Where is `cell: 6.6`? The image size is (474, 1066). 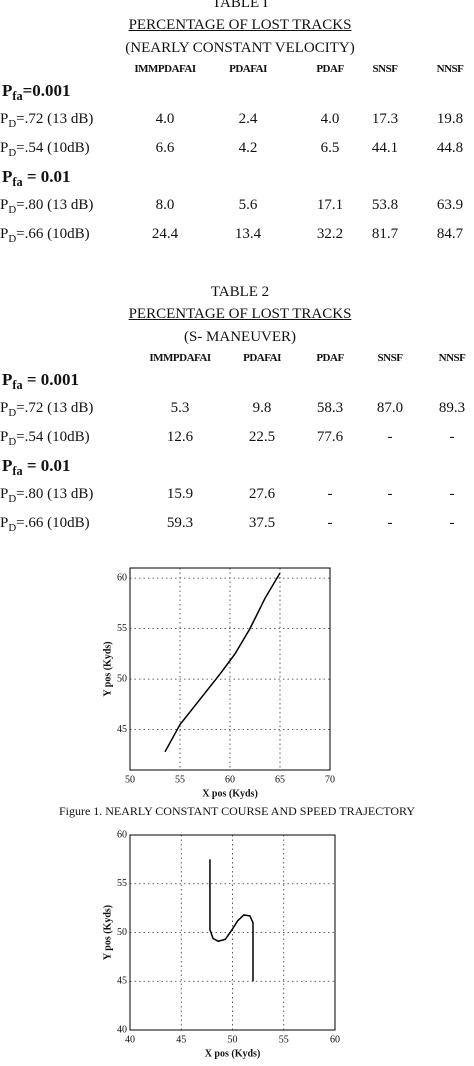
cell: 6.6 is located at coordinates (165, 148).